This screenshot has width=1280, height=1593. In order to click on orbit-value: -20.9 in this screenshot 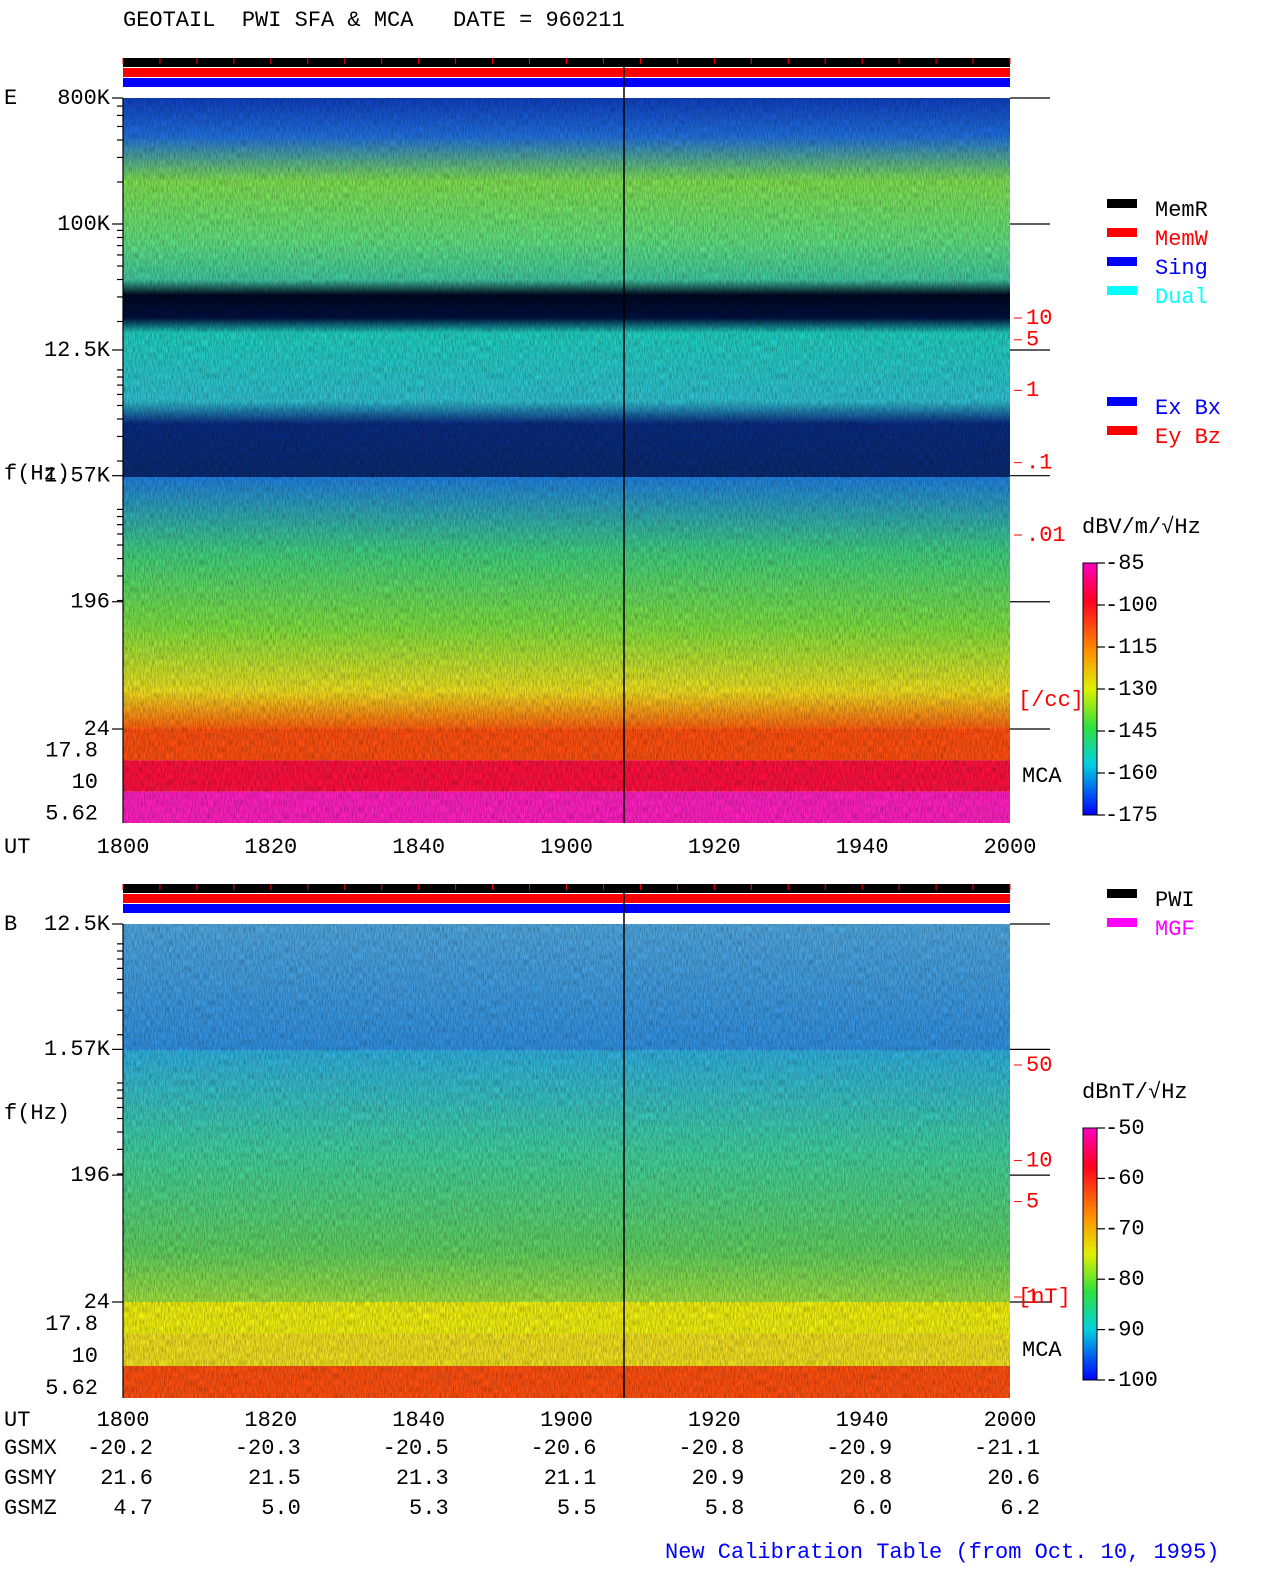, I will do `click(859, 1448)`.